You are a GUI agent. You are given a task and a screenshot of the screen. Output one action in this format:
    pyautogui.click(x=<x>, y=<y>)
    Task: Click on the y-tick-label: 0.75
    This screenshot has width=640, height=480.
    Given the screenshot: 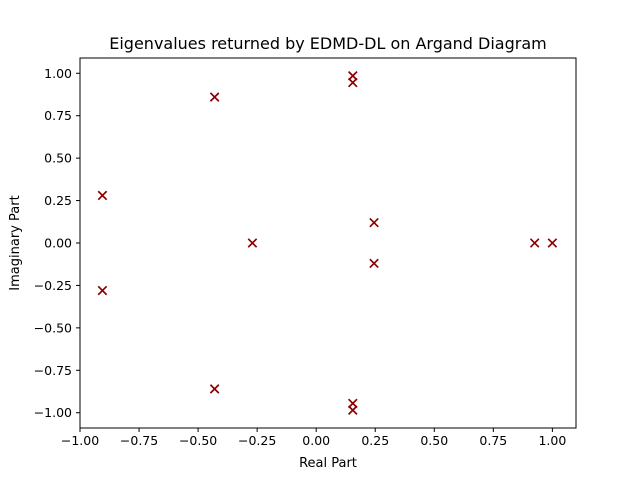 What is the action you would take?
    pyautogui.click(x=58, y=115)
    